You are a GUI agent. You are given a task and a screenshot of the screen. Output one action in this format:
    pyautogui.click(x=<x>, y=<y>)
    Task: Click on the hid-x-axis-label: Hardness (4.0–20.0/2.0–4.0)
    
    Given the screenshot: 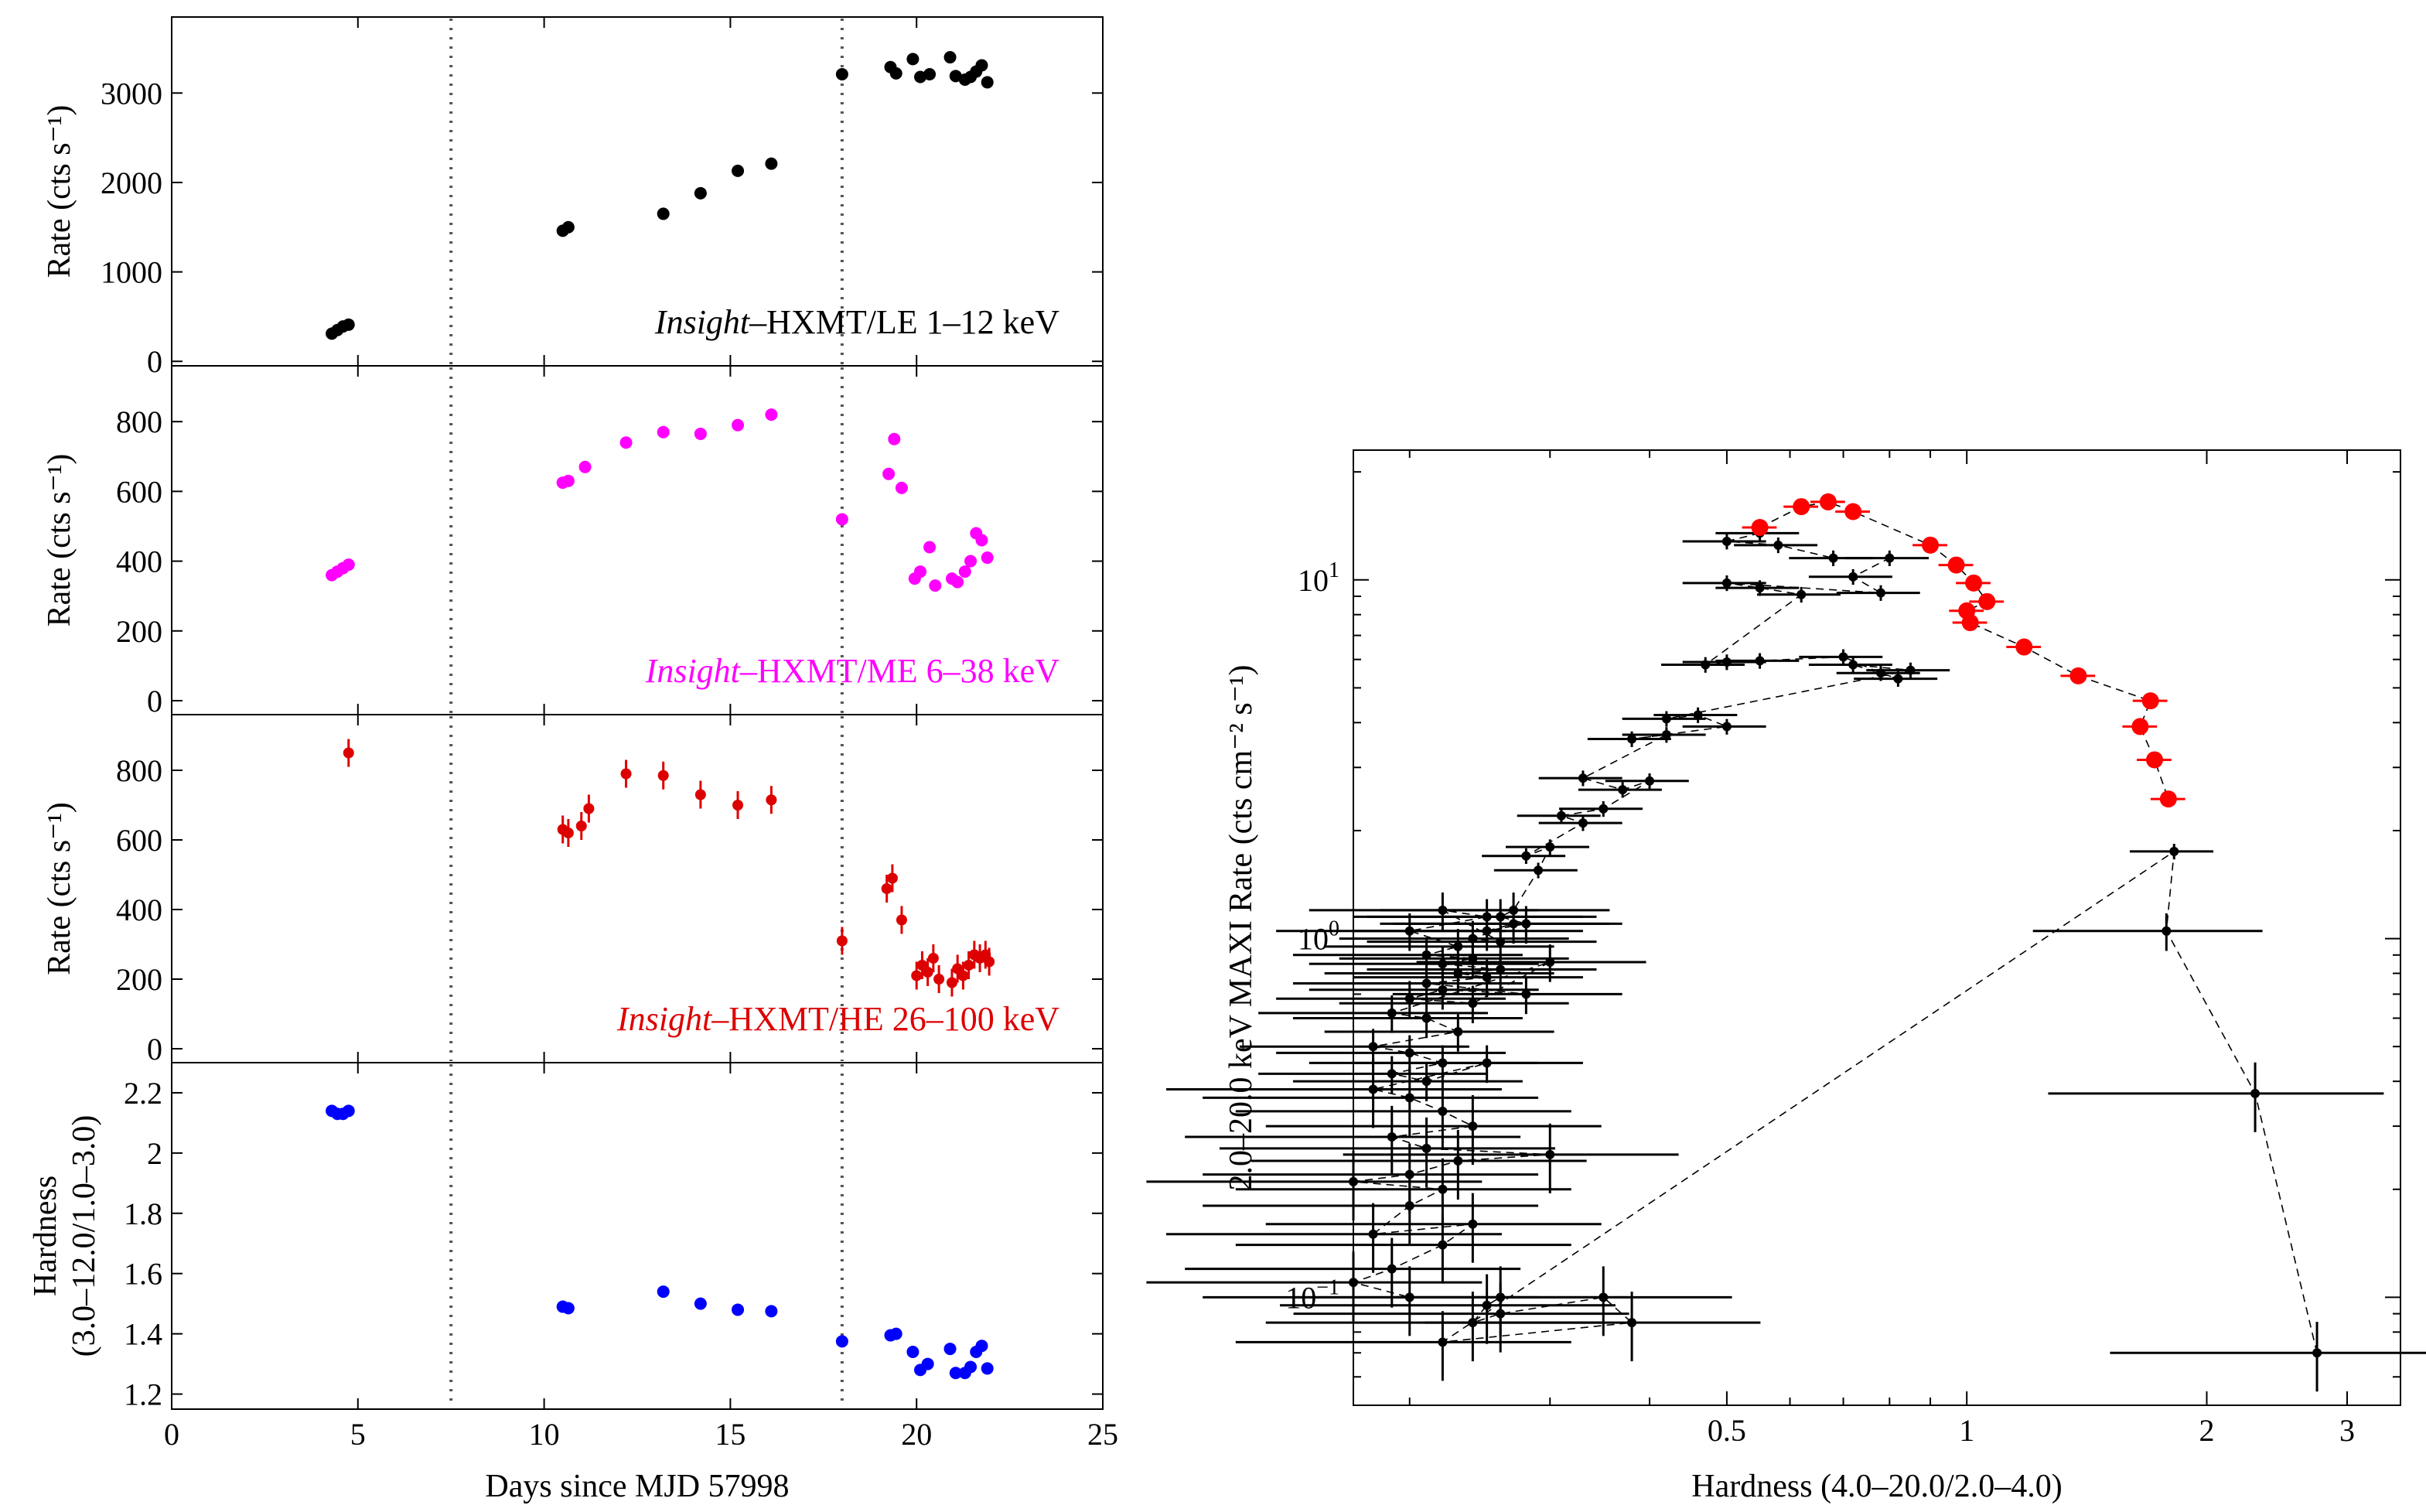 What is the action you would take?
    pyautogui.click(x=1876, y=1486)
    